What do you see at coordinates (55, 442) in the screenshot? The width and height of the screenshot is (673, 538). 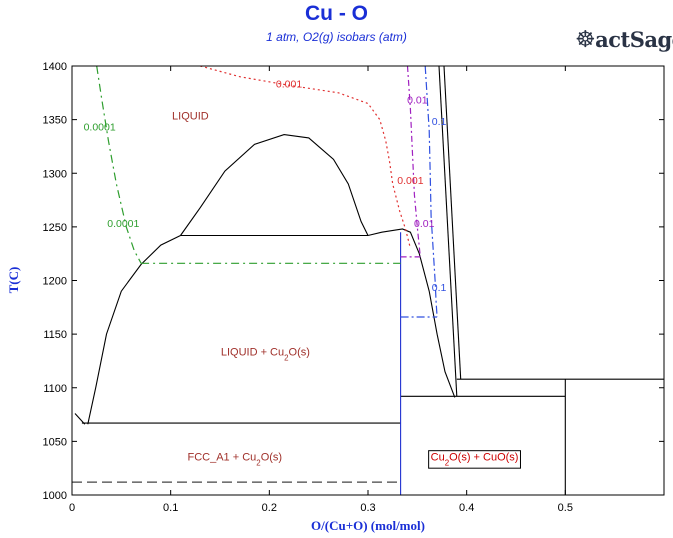 I see `y-tick-label: 1050` at bounding box center [55, 442].